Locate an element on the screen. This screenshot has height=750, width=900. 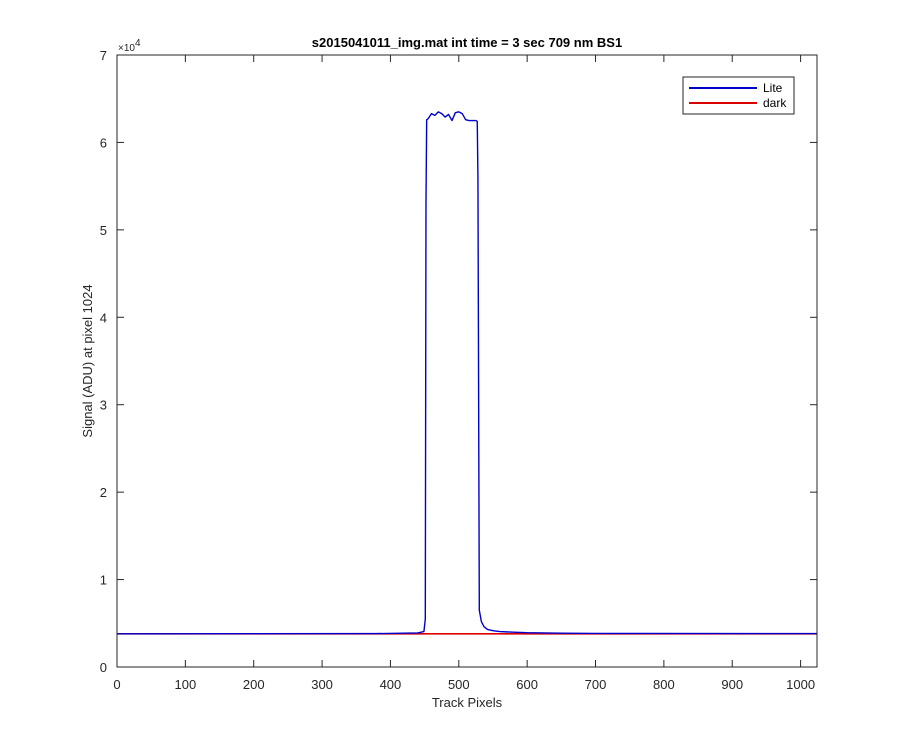
x-tick-label: 600 is located at coordinates (527, 684).